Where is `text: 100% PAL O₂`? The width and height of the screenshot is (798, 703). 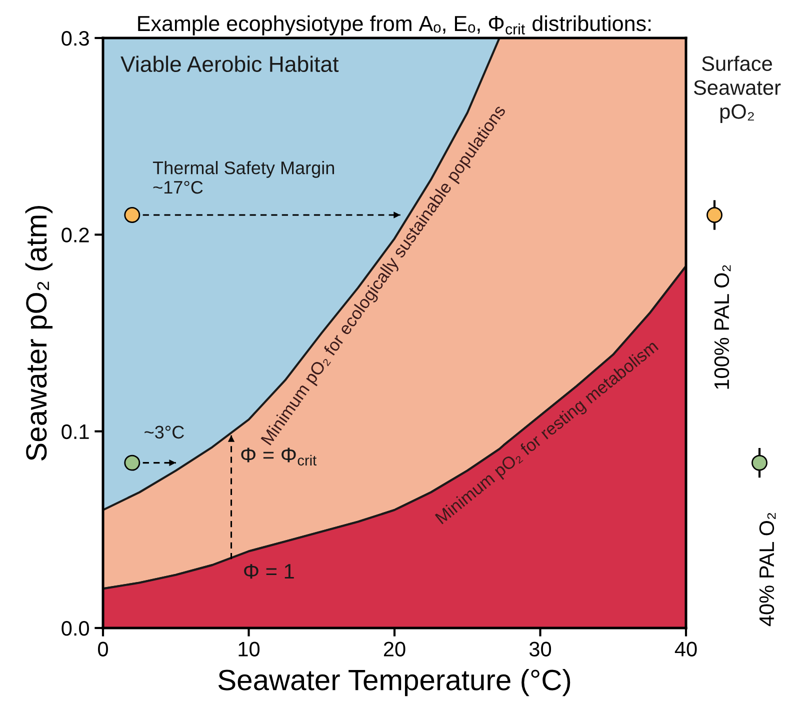 text: 100% PAL O₂ is located at coordinates (722, 327).